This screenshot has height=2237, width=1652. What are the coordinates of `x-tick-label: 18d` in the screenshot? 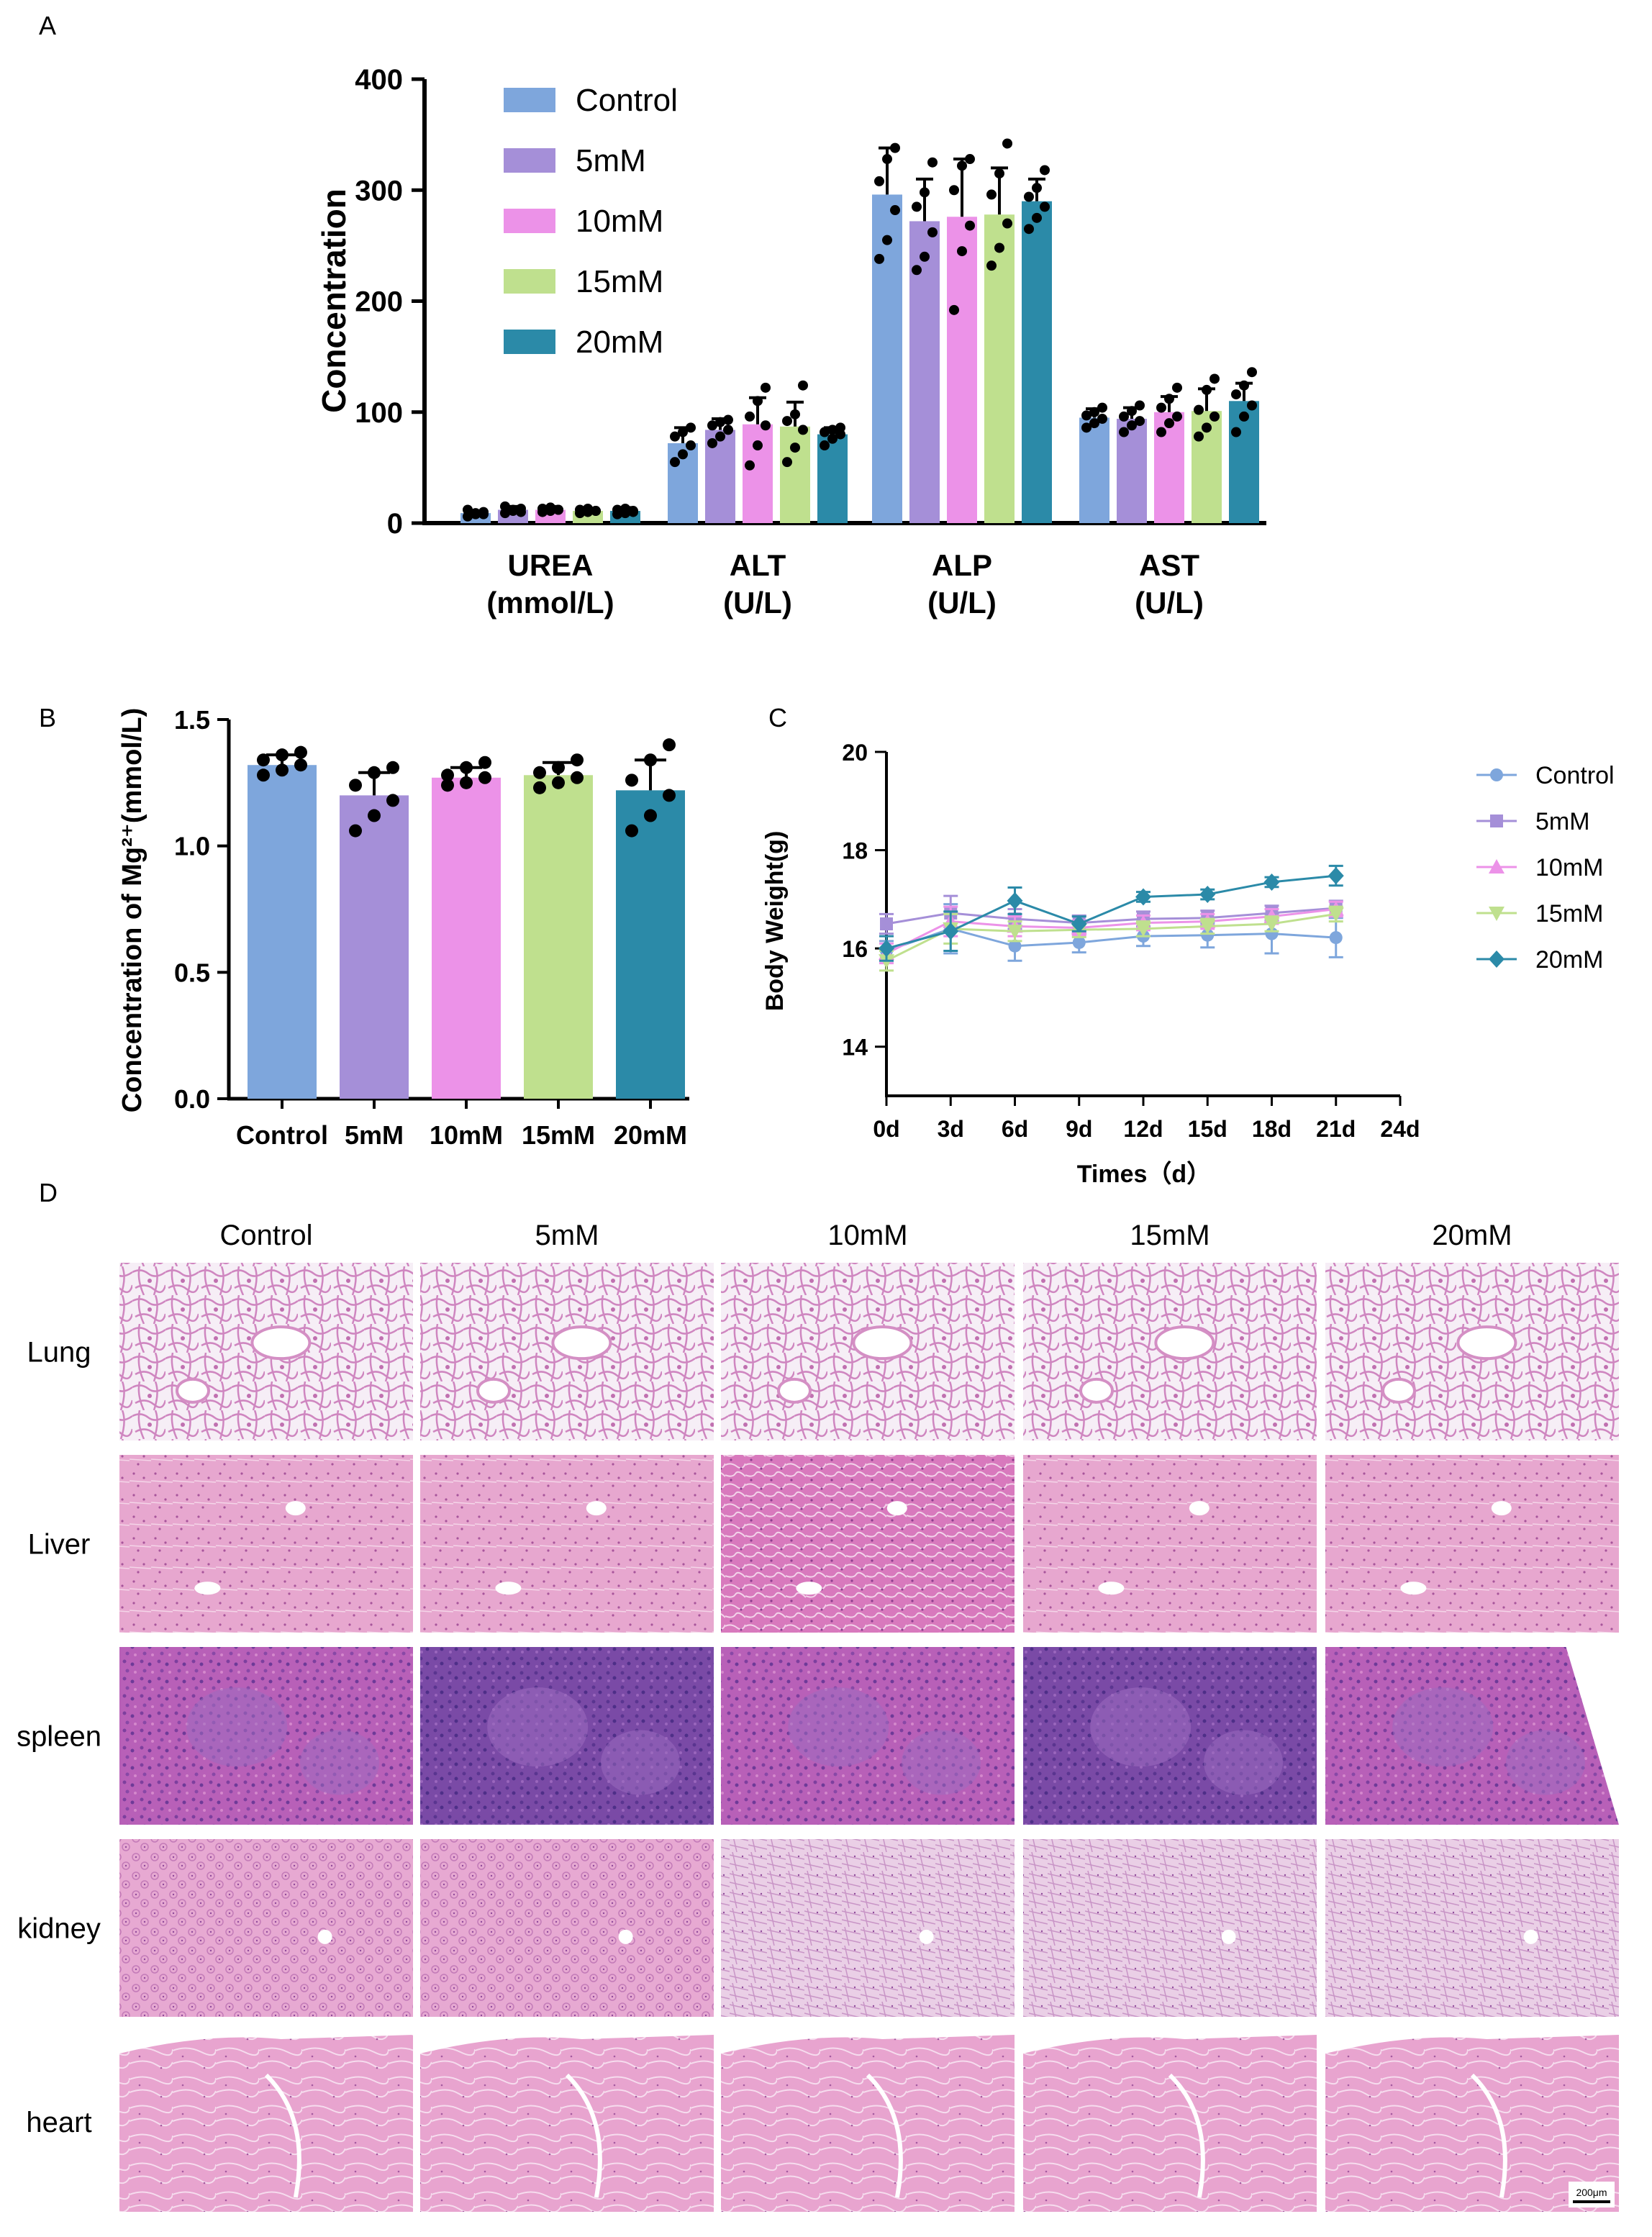 It's located at (1272, 1129).